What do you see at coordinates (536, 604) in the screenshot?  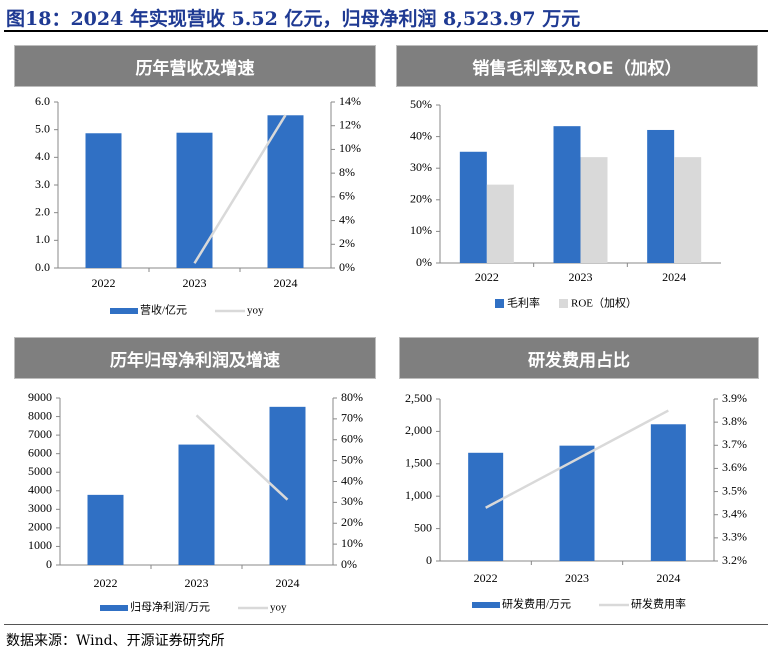 I see `legend-label: 研发费用/万元` at bounding box center [536, 604].